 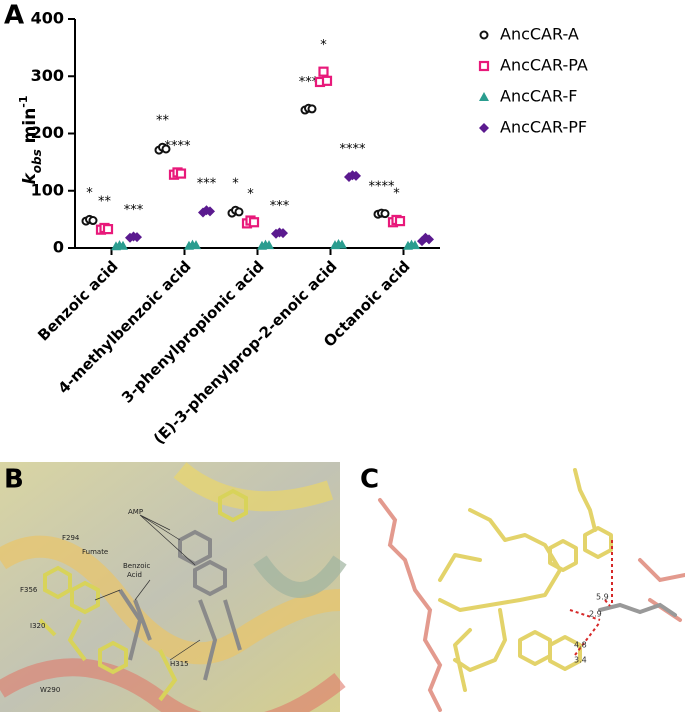 I want to click on ligand, so click(x=637, y=609).